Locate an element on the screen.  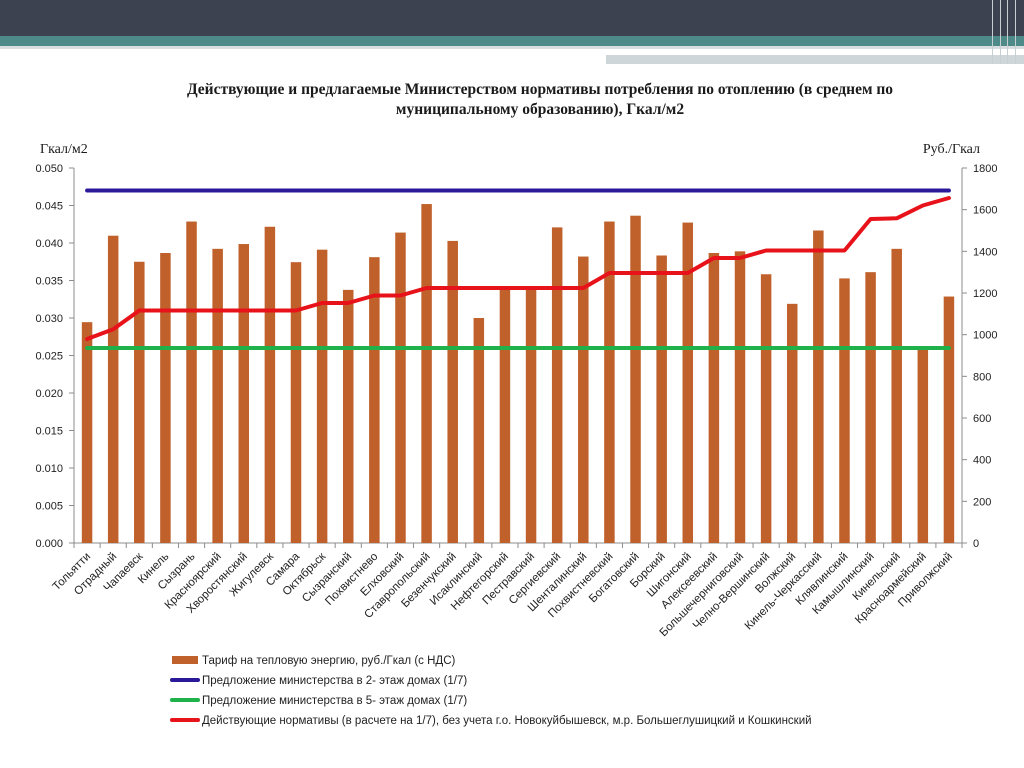
right-axis-unit: Руб./Гкал is located at coordinates (951, 149).